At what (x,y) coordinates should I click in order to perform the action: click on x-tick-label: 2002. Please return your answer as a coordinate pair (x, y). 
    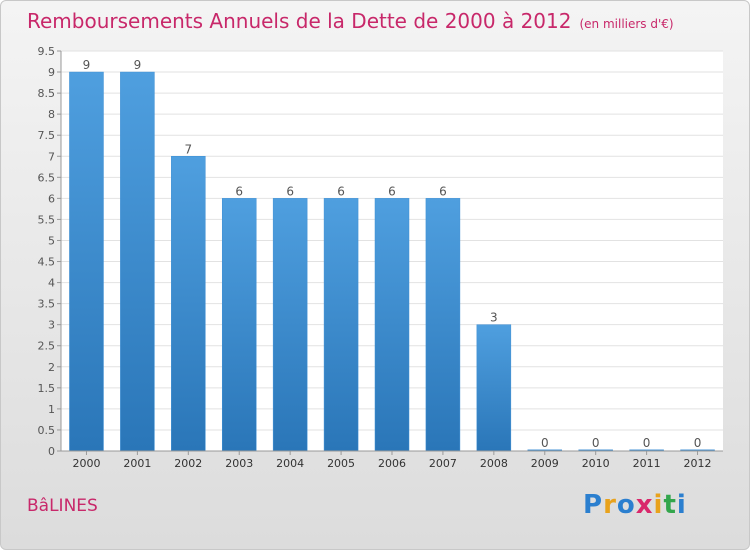
    Looking at the image, I should click on (188, 463).